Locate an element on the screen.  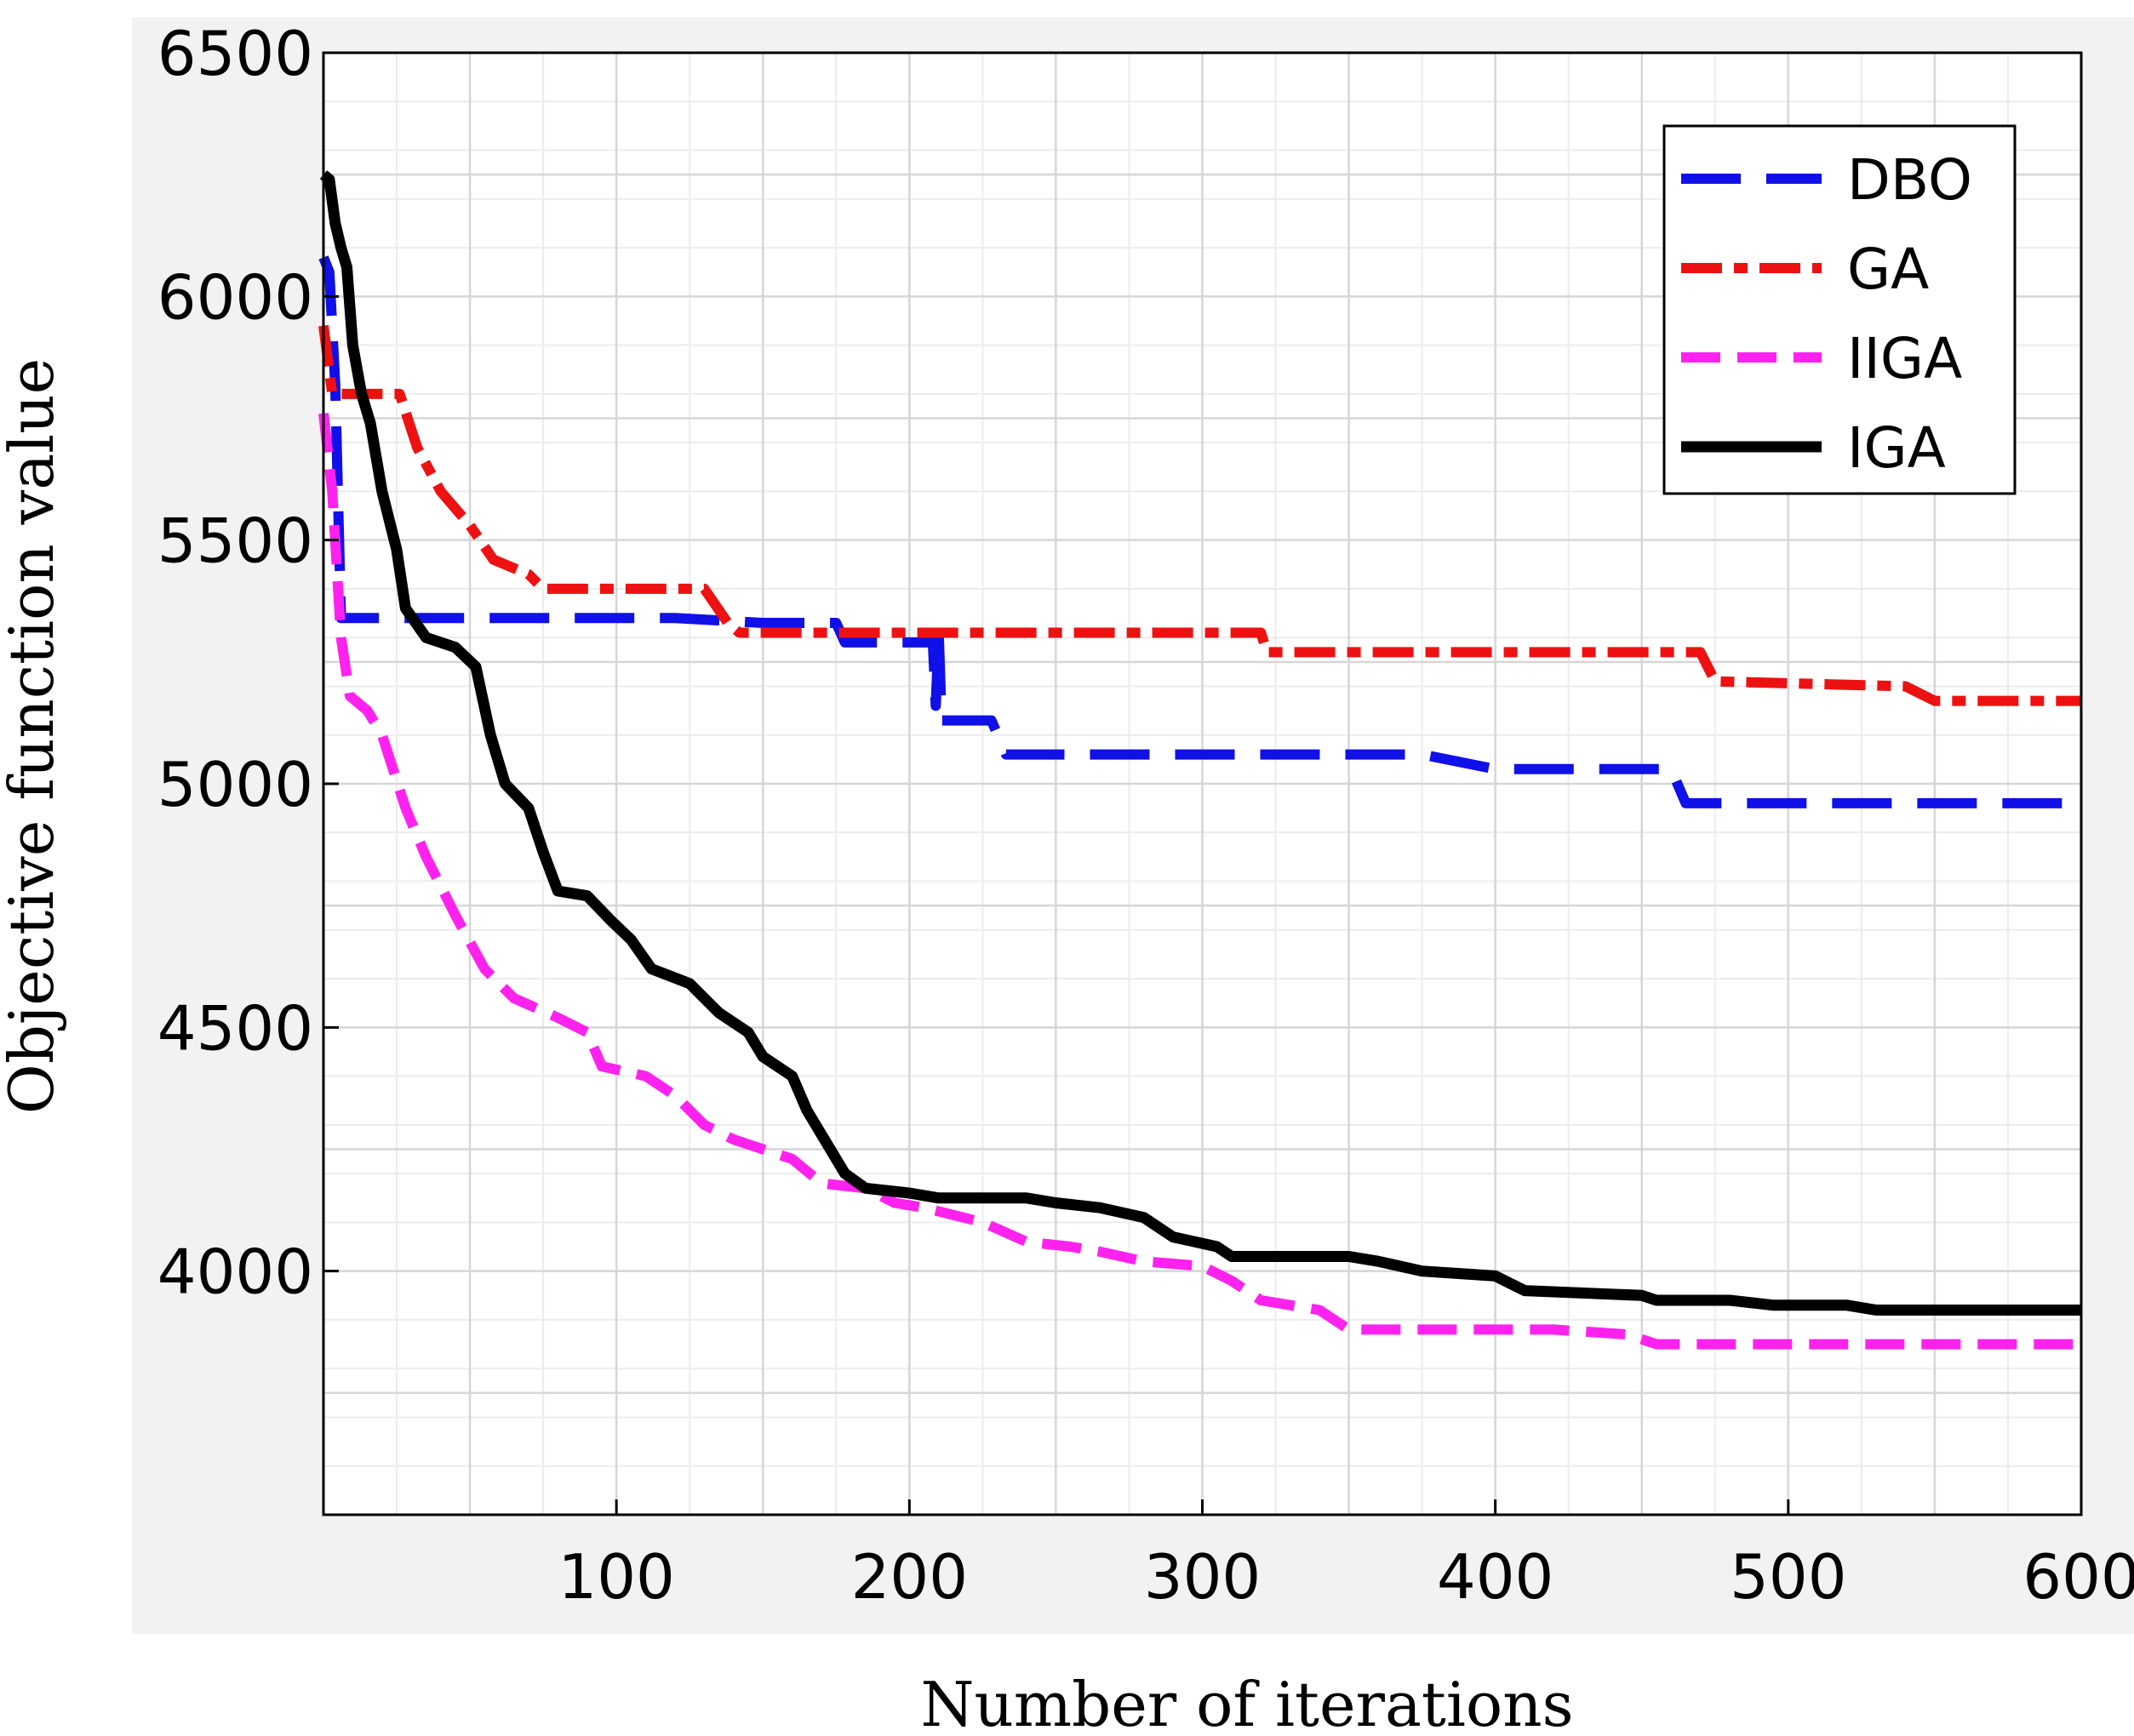
y-tick-label: 4000 is located at coordinates (235, 1272).